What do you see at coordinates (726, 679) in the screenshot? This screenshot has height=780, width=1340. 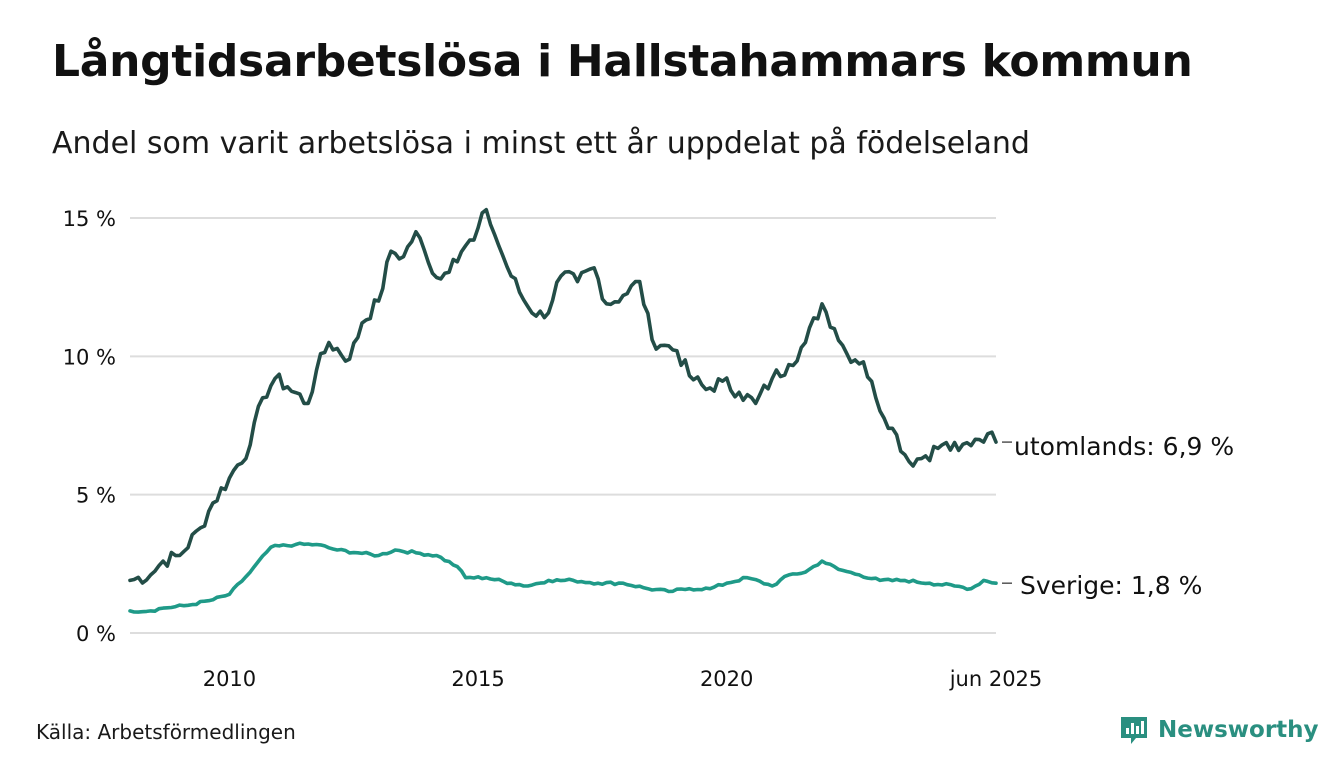 I see `x-tick-label: 2020` at bounding box center [726, 679].